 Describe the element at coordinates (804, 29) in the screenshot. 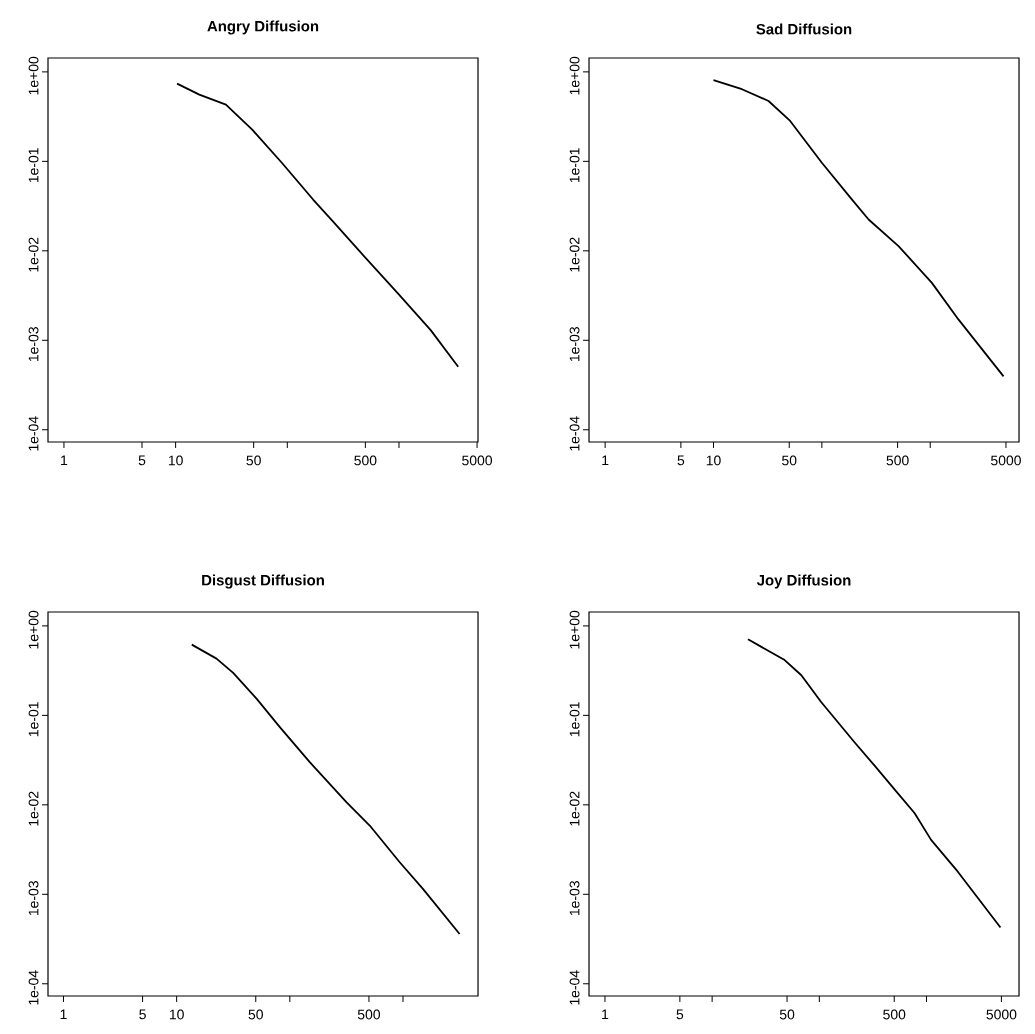

I see `chart-title: Sad Diffusion` at that location.